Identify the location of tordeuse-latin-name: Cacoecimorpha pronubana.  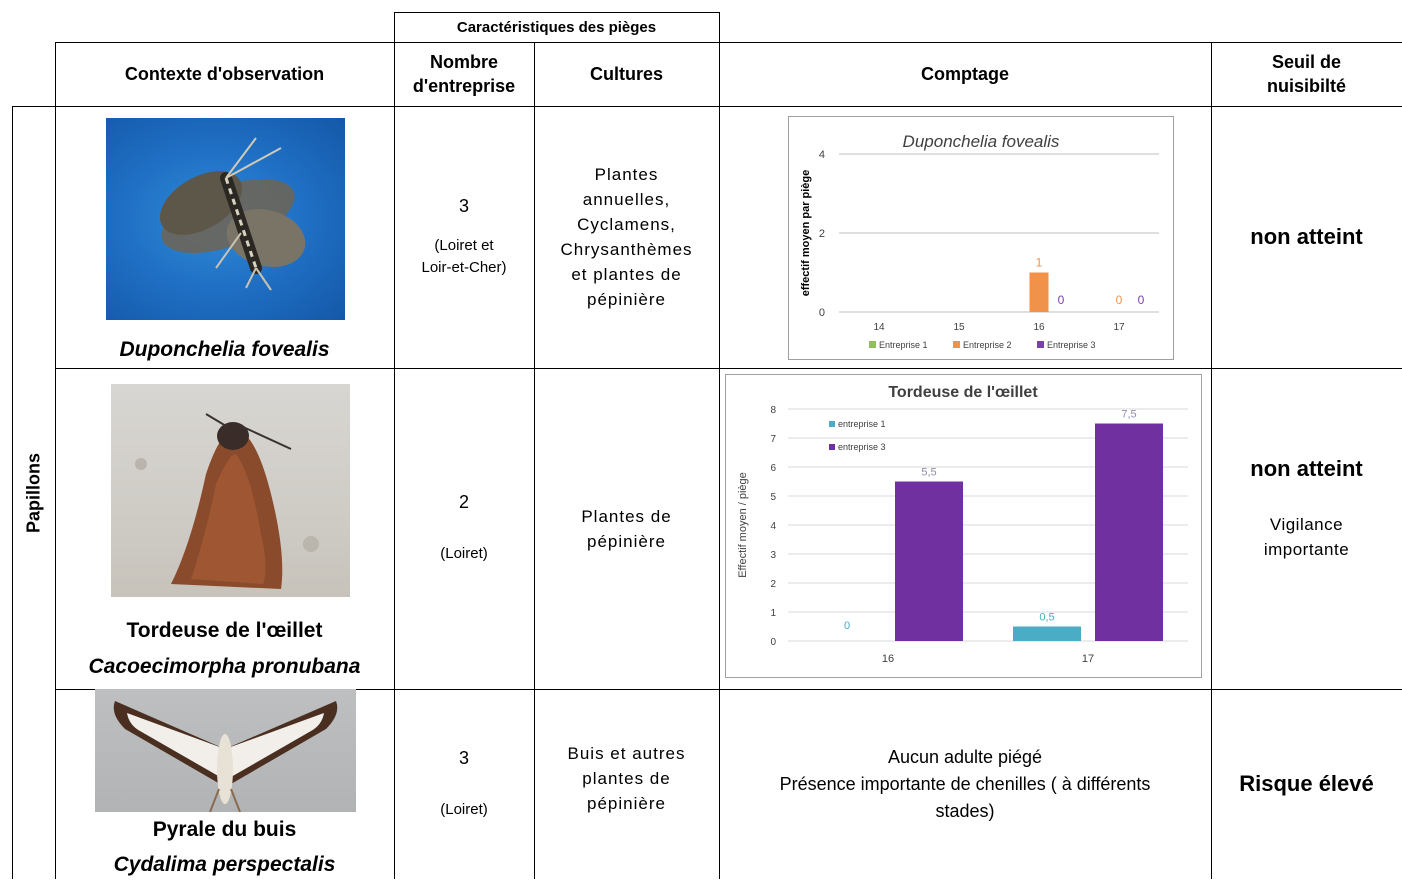
(224, 666).